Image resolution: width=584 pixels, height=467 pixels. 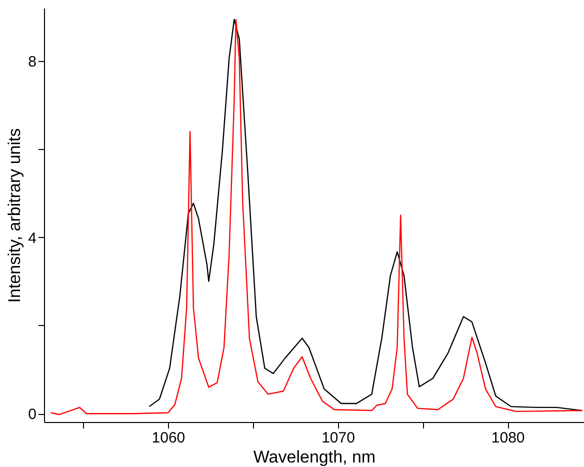 What do you see at coordinates (314, 457) in the screenshot?
I see `x-axis-title: Wavelength, nm` at bounding box center [314, 457].